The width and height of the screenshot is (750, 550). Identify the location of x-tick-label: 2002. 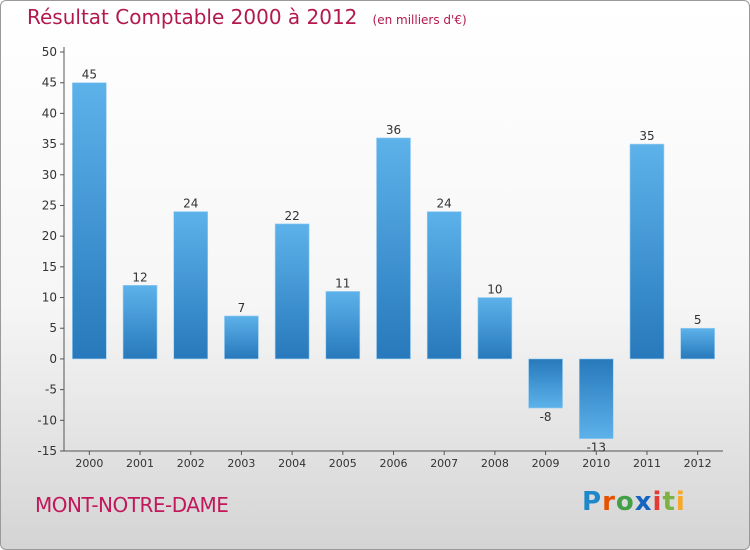
(191, 463).